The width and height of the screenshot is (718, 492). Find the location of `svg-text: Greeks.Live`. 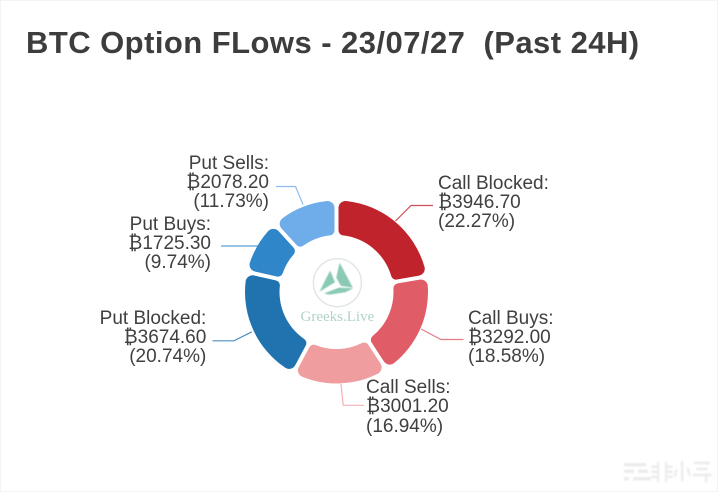

svg-text: Greeks.Live is located at coordinates (338, 317).